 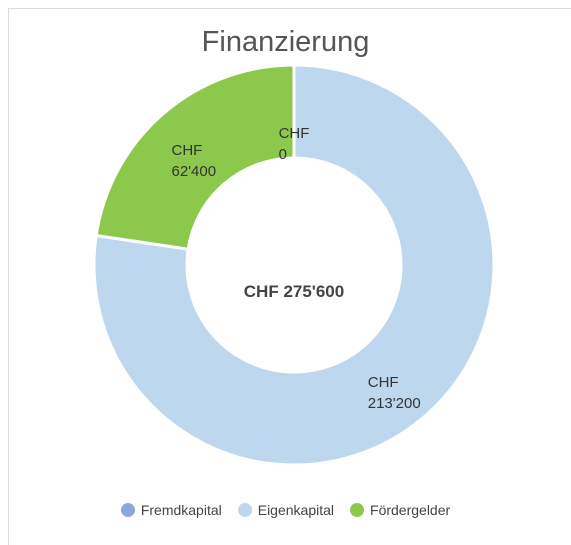 What do you see at coordinates (294, 291) in the screenshot?
I see `center-label: CHF 275'600` at bounding box center [294, 291].